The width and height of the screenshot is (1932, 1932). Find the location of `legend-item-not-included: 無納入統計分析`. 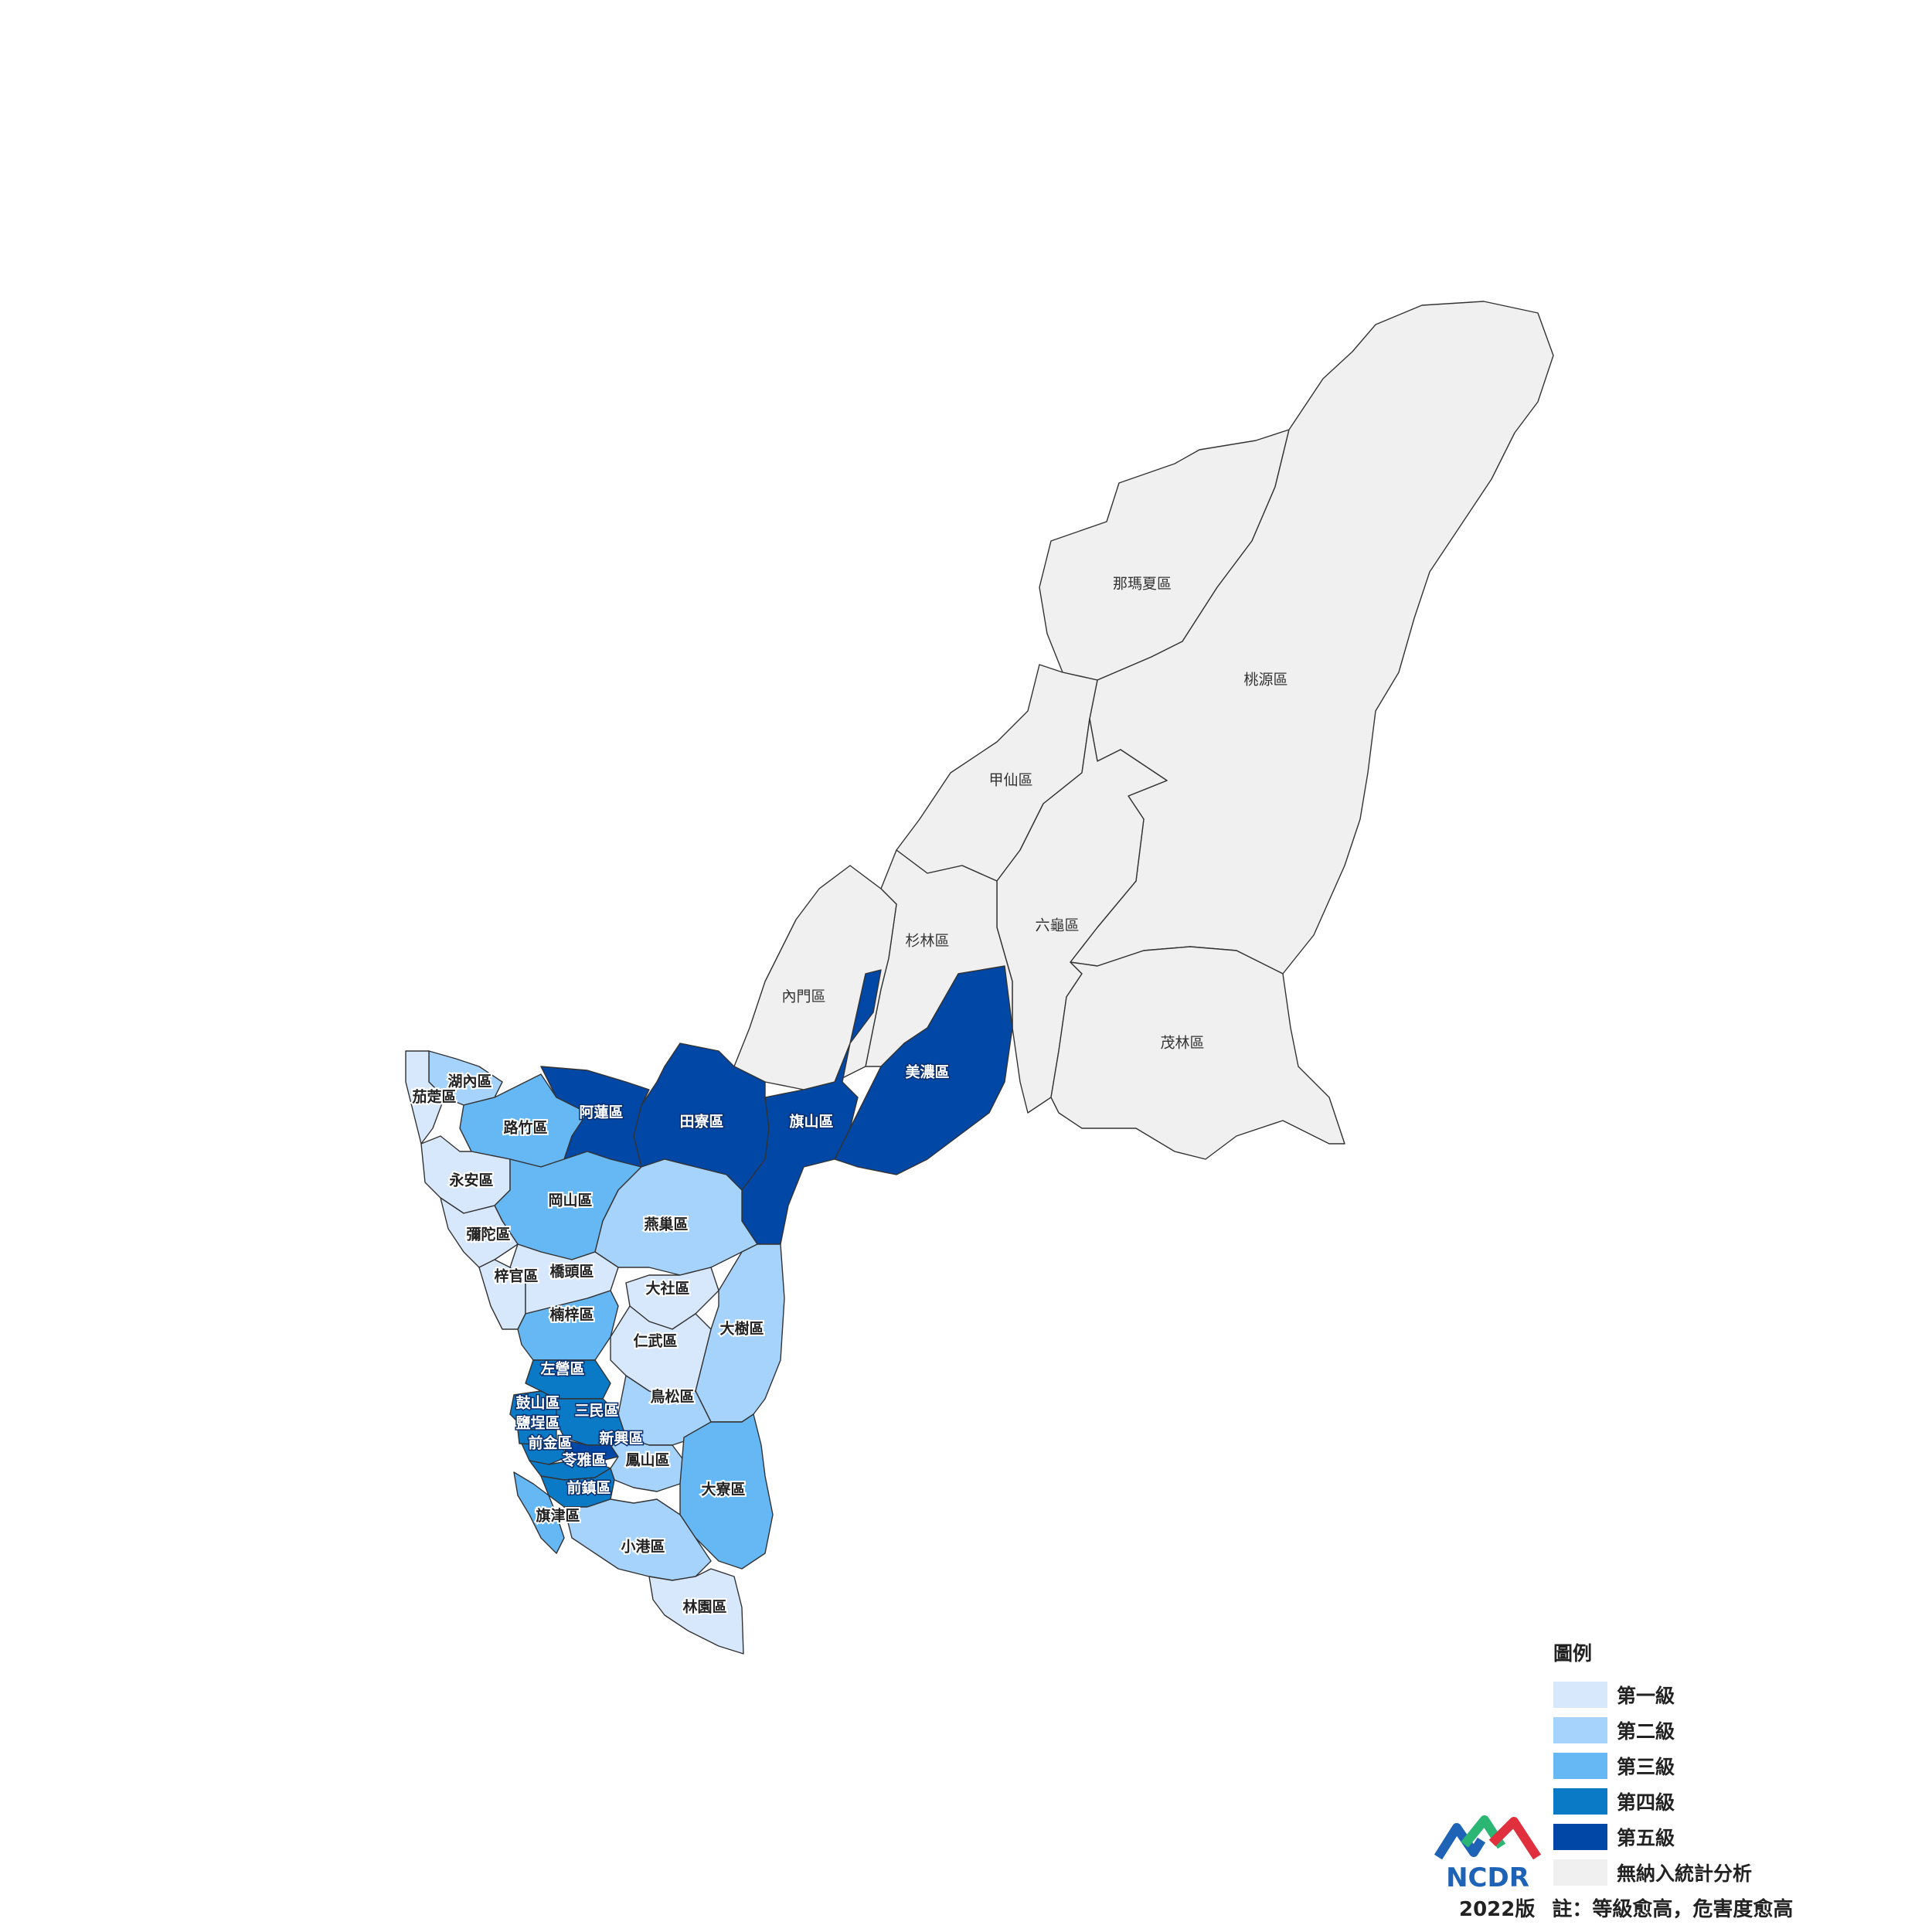

legend-item-not-included: 無納入統計分析 is located at coordinates (1681, 1872).